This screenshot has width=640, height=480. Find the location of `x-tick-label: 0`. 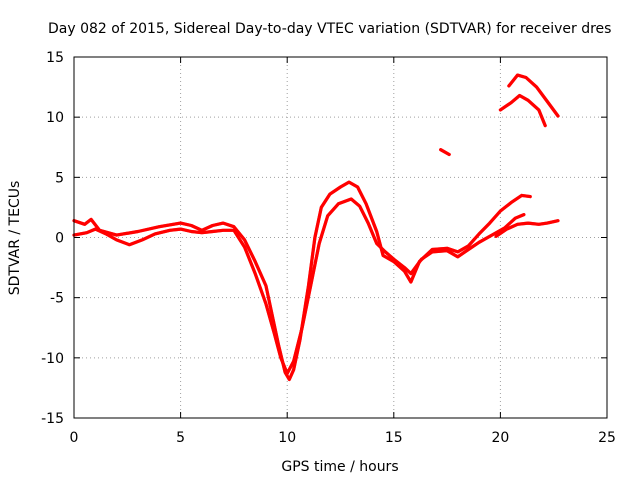

x-tick-label: 0 is located at coordinates (74, 438).